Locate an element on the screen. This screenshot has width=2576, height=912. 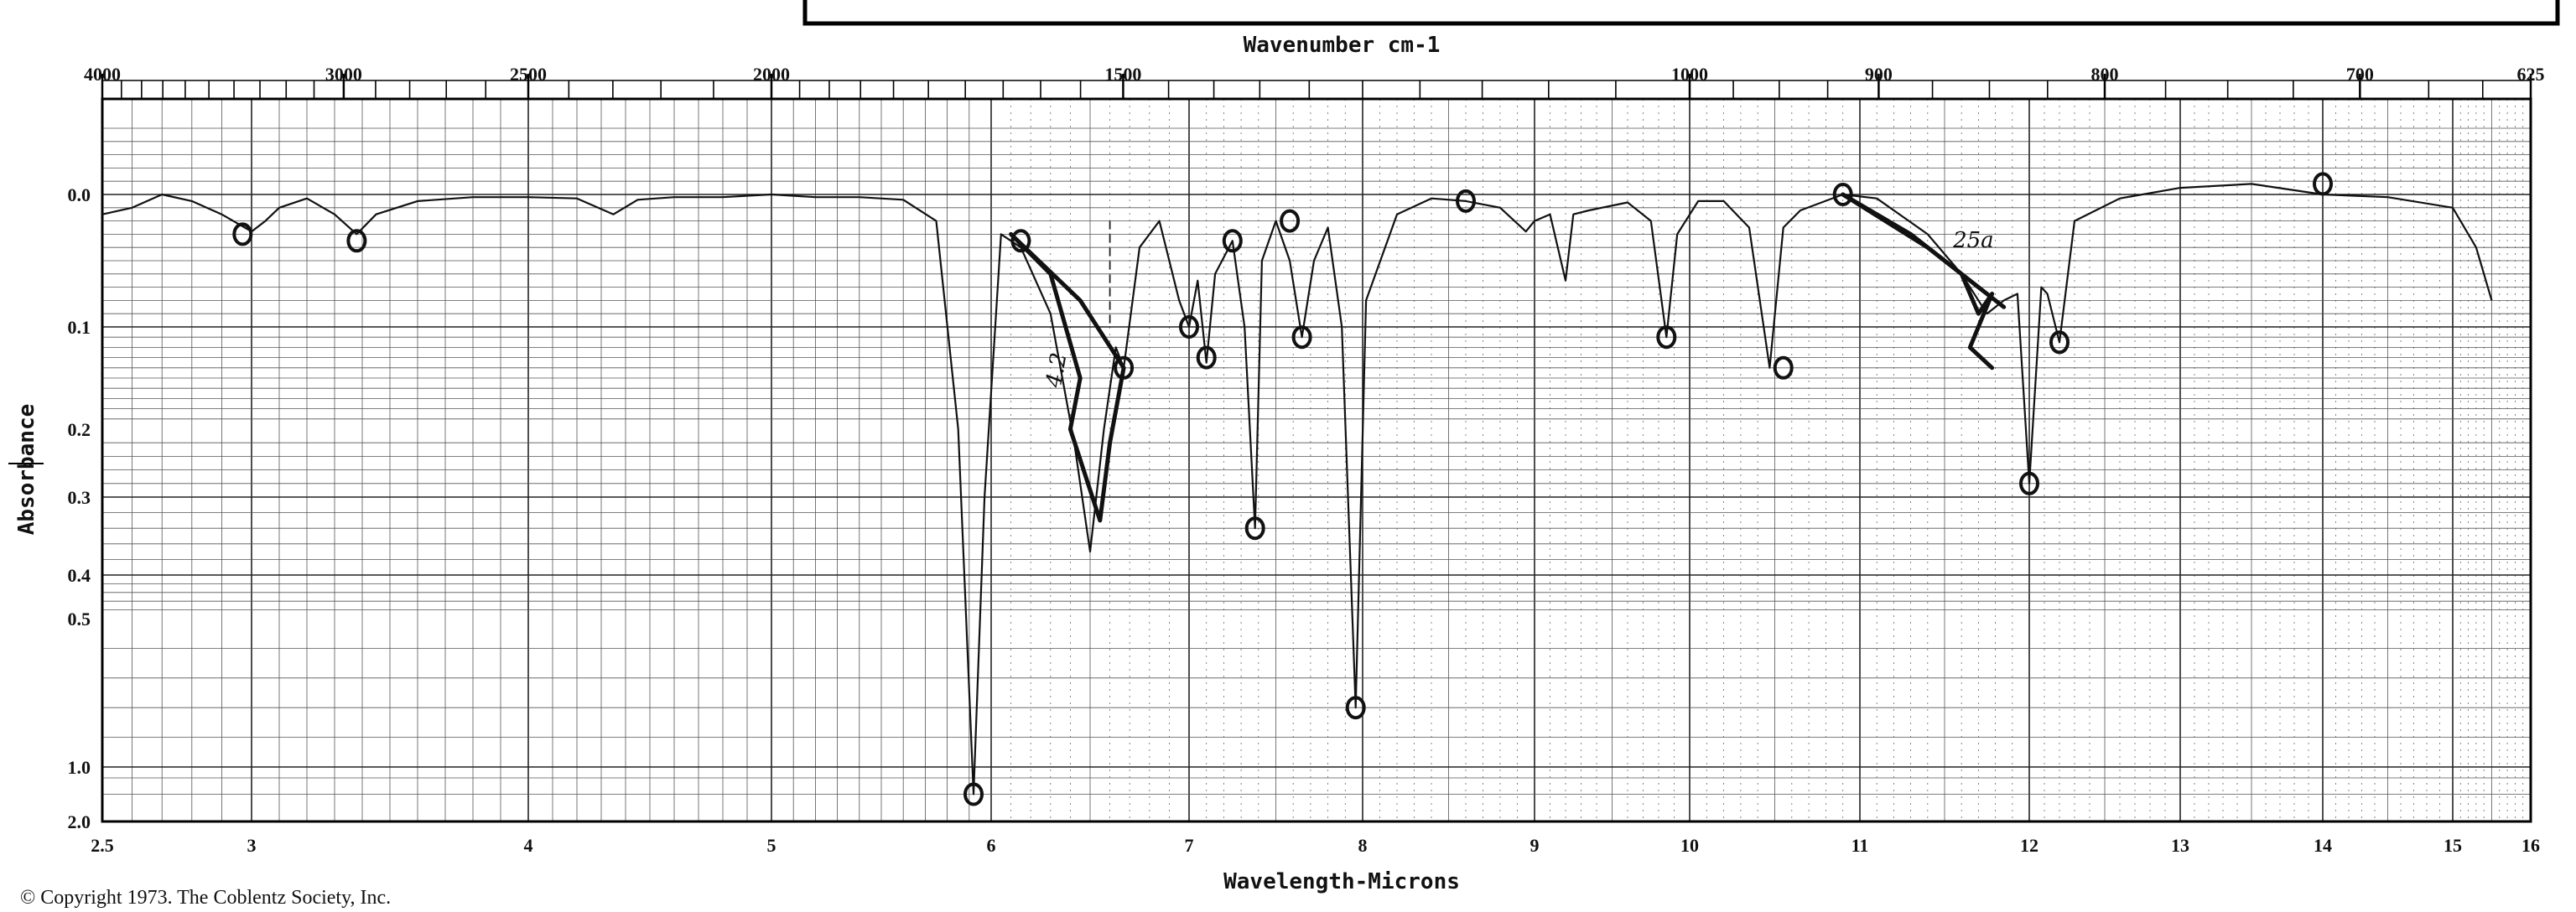
y-tick-label: 0.4 is located at coordinates (79, 575).